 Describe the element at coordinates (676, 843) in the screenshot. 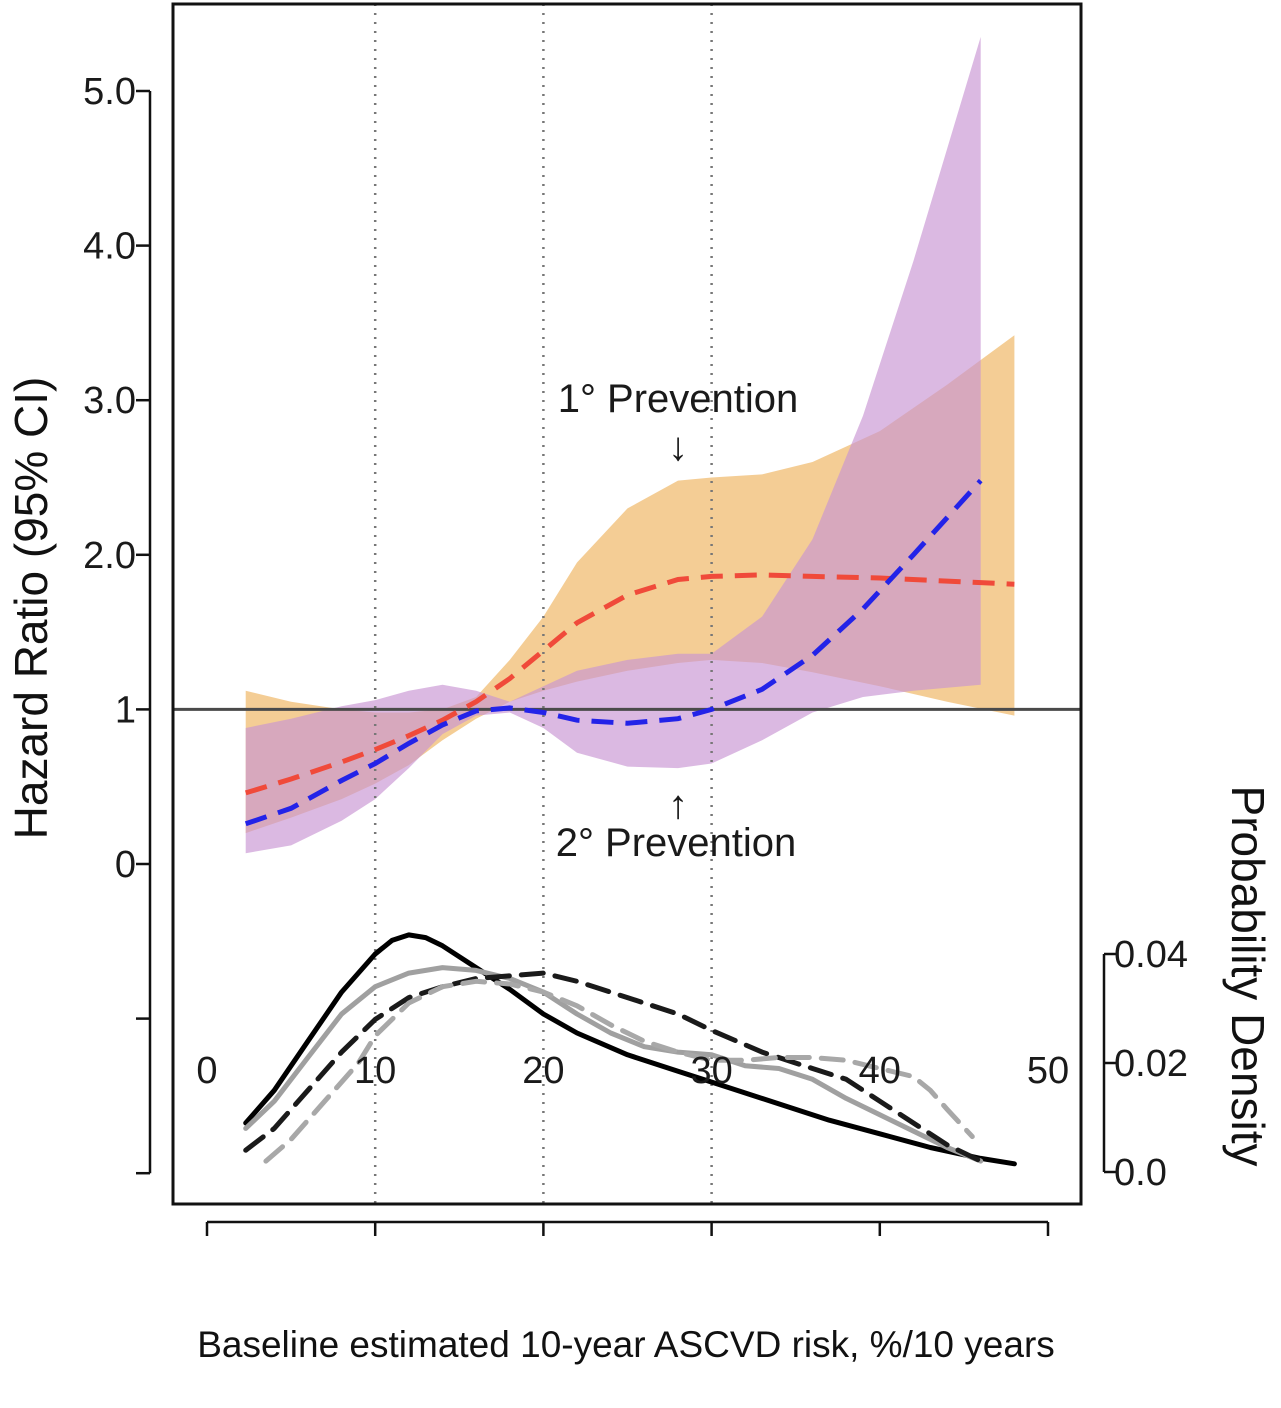

I see `secondary-prevention-label: 2° Prevention` at that location.